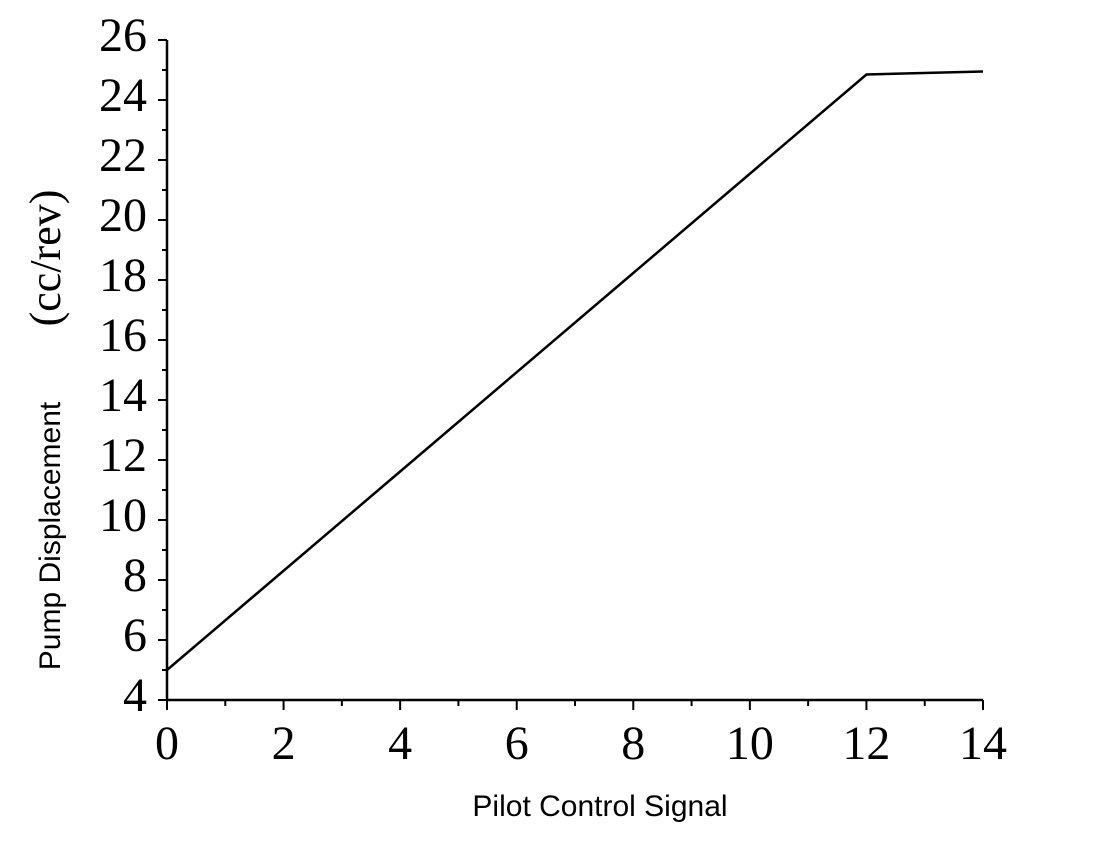 The width and height of the screenshot is (1096, 858). I want to click on y-axis-label: Pump Displacement, so click(50, 535).